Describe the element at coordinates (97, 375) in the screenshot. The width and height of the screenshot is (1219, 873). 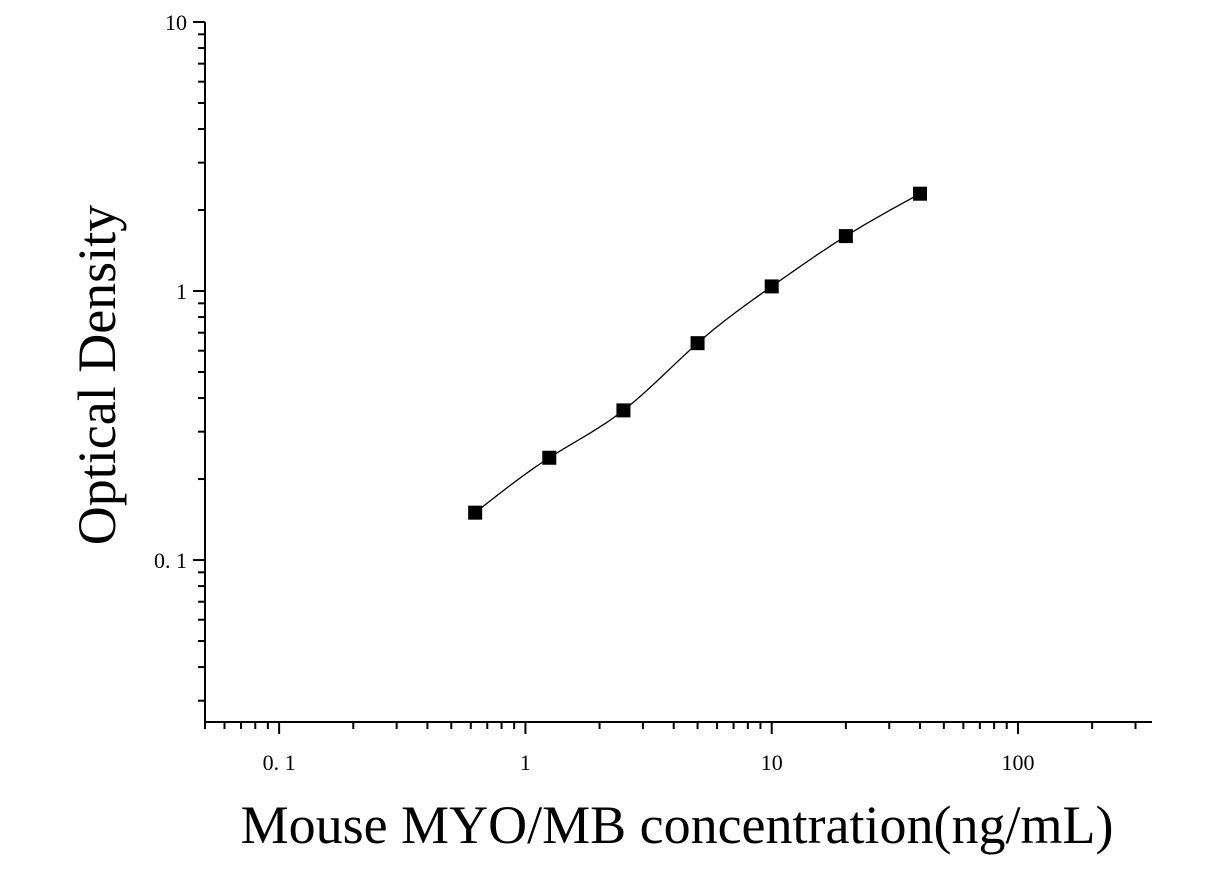
I see `y-axis-title: Optical Density` at that location.